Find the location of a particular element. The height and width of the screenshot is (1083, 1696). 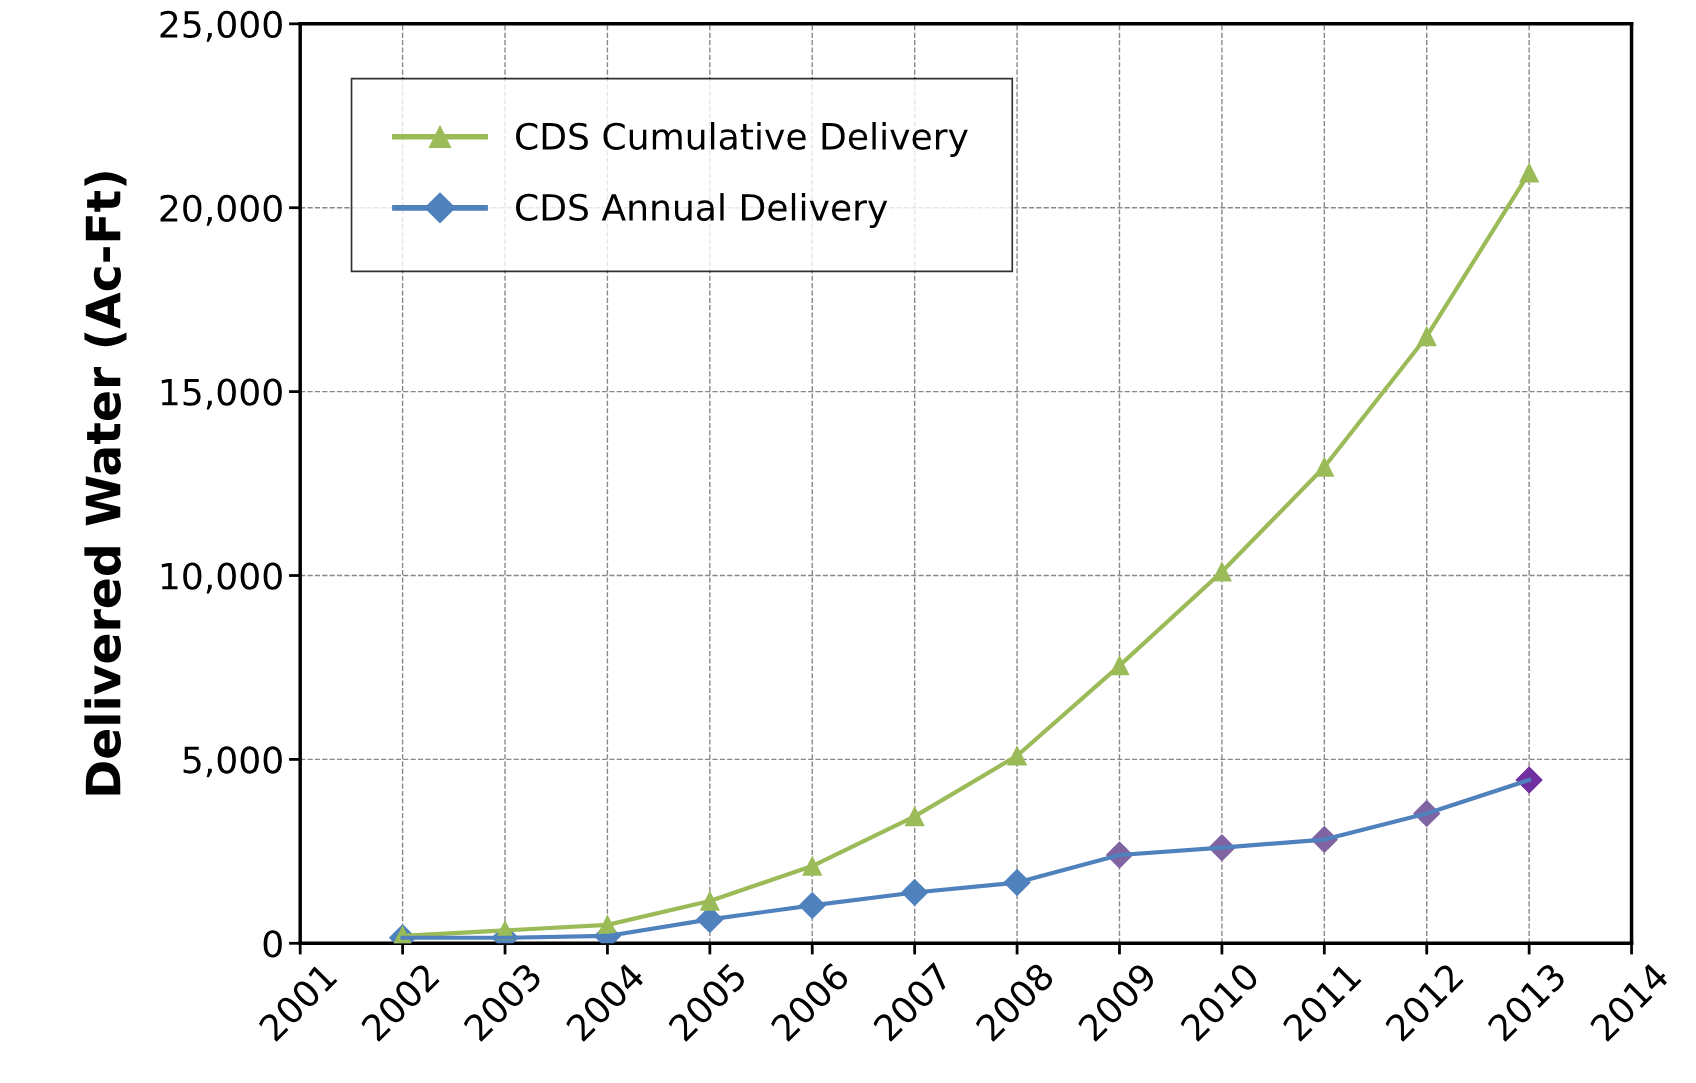

y-tick-label: 5,000 is located at coordinates (232, 762).